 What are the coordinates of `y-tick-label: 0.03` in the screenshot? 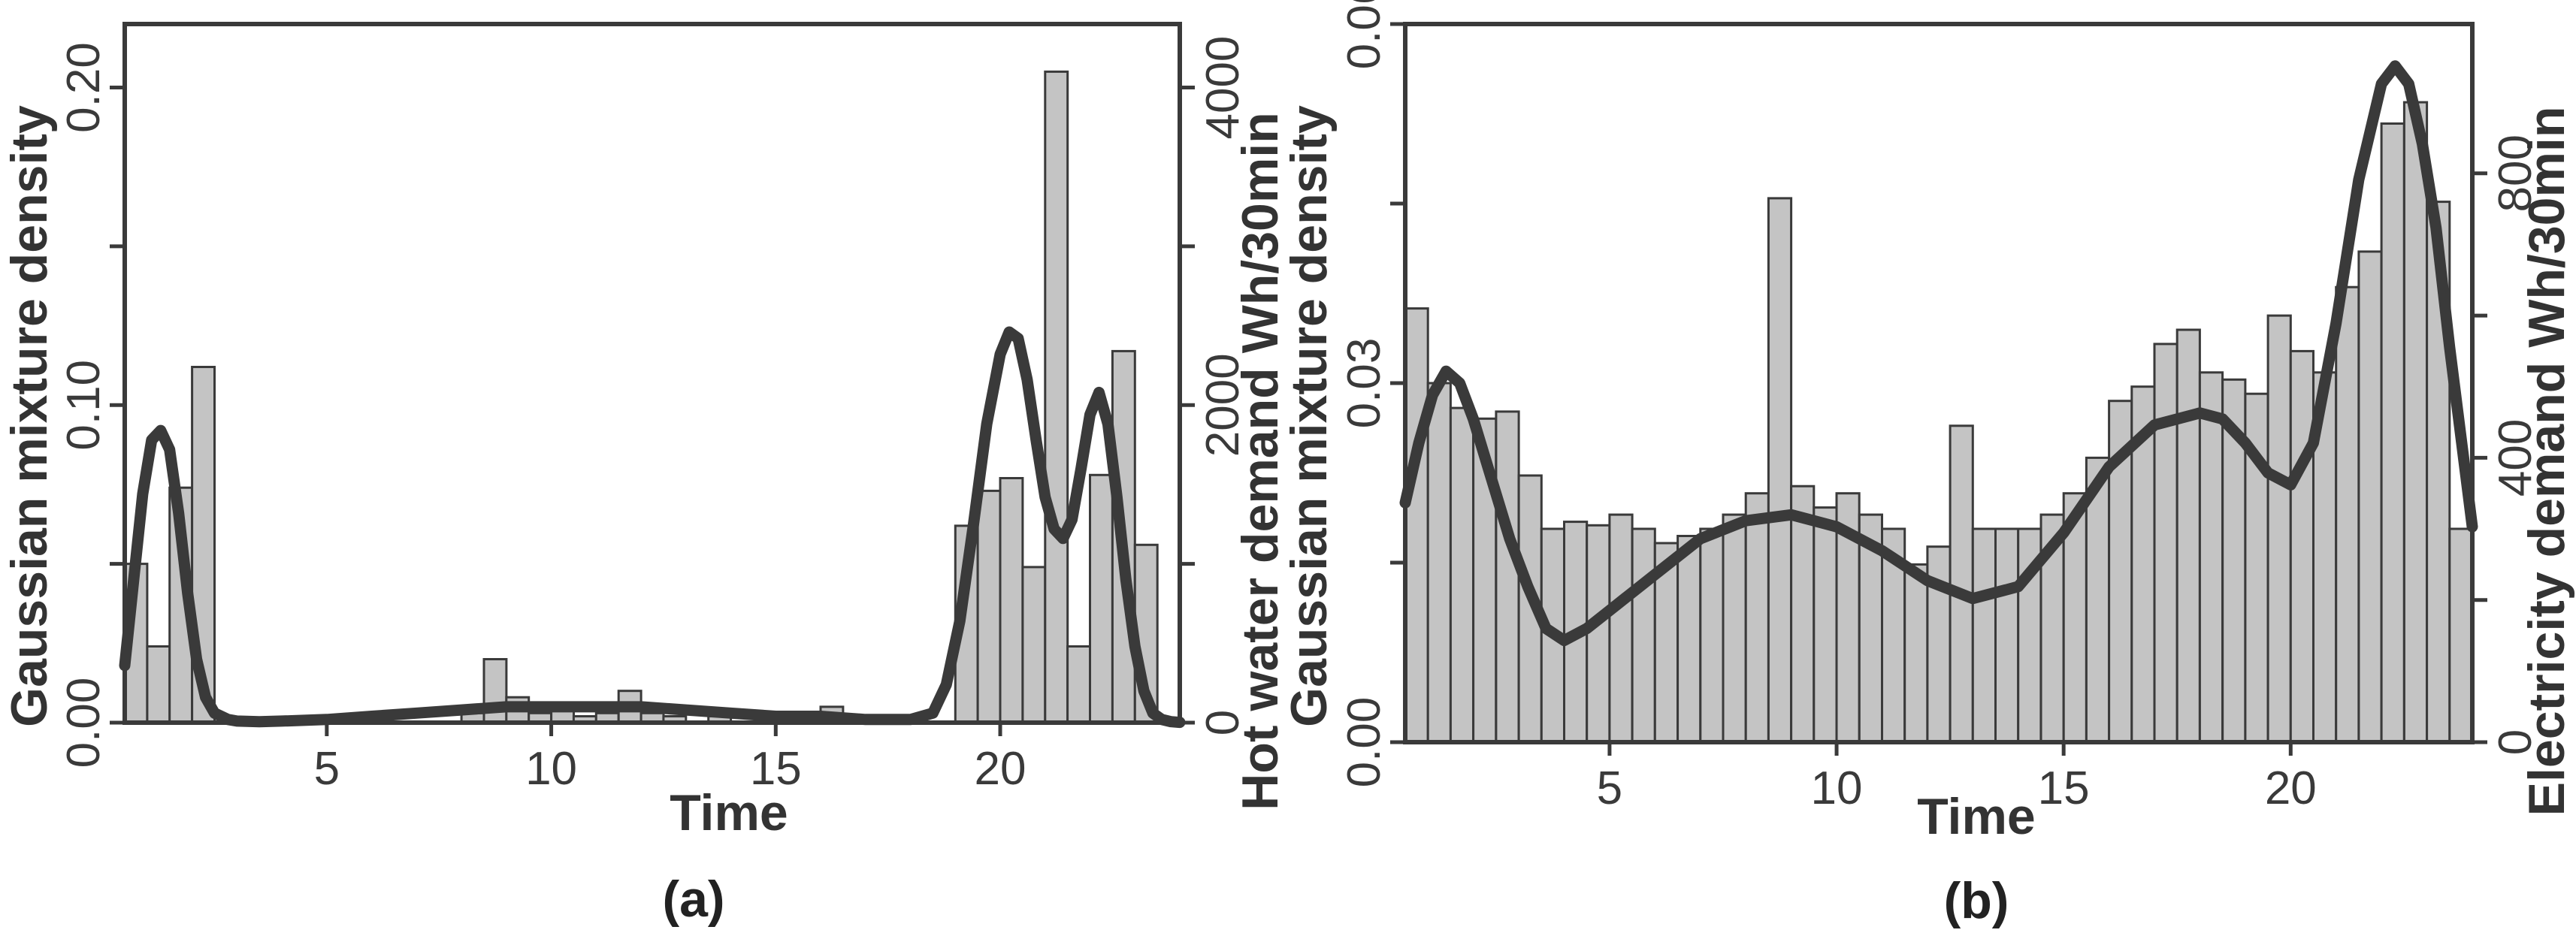 It's located at (1364, 383).